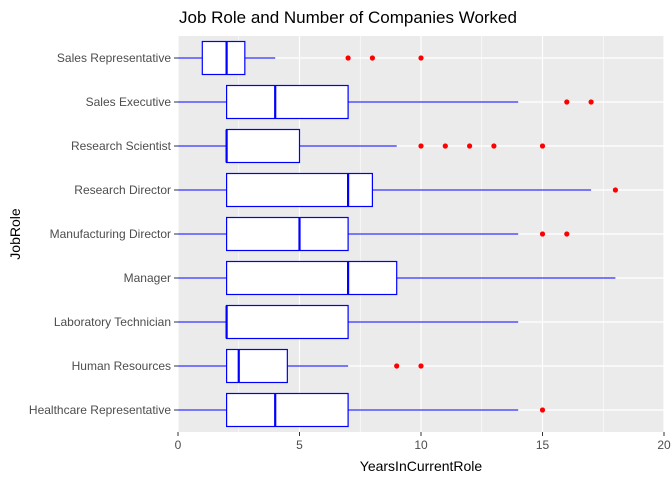  I want to click on y-tick-label: Human Resources, so click(121, 366).